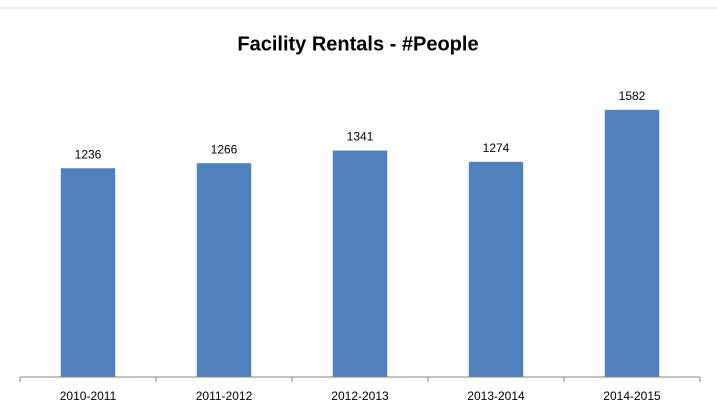  What do you see at coordinates (224, 396) in the screenshot?
I see `x-tick-label: 2011-2012` at bounding box center [224, 396].